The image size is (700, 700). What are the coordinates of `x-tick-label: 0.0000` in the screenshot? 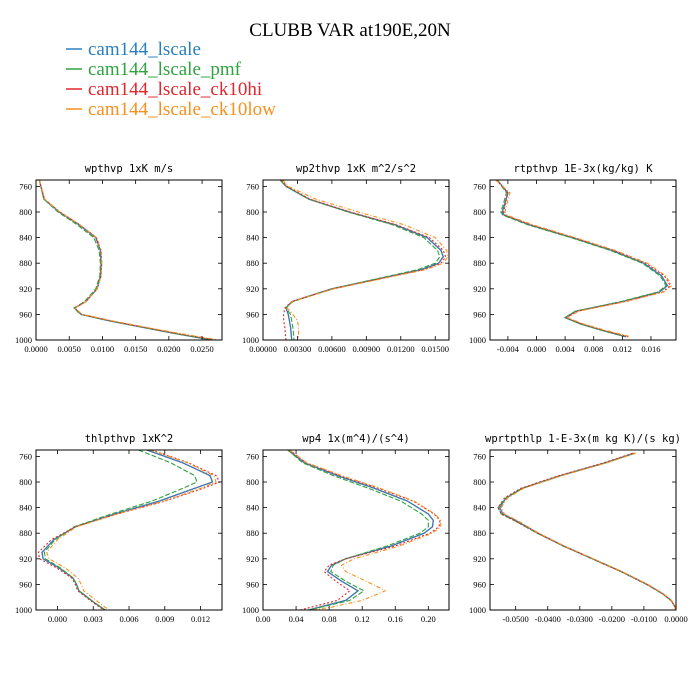 It's located at (35, 349).